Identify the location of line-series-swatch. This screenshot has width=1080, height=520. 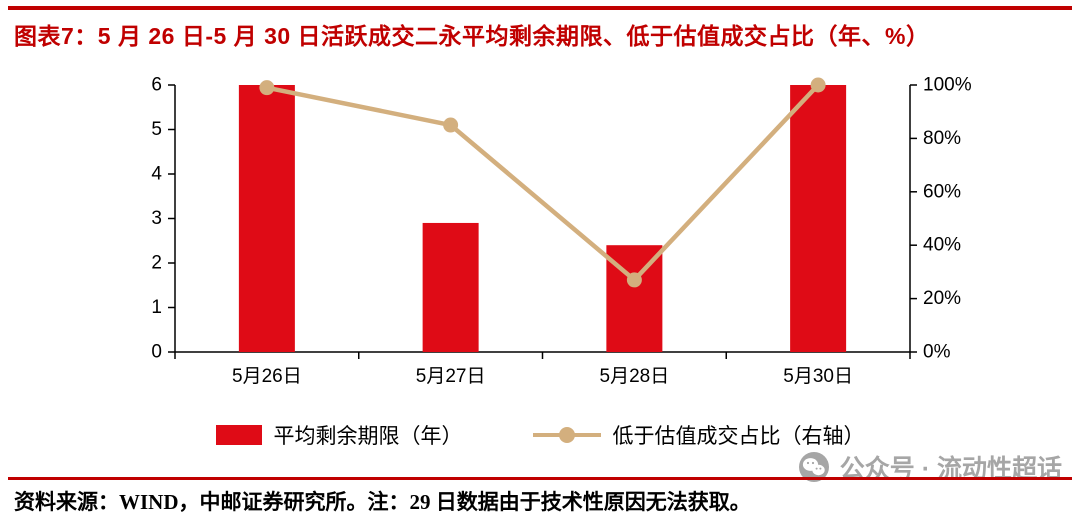
(566, 435).